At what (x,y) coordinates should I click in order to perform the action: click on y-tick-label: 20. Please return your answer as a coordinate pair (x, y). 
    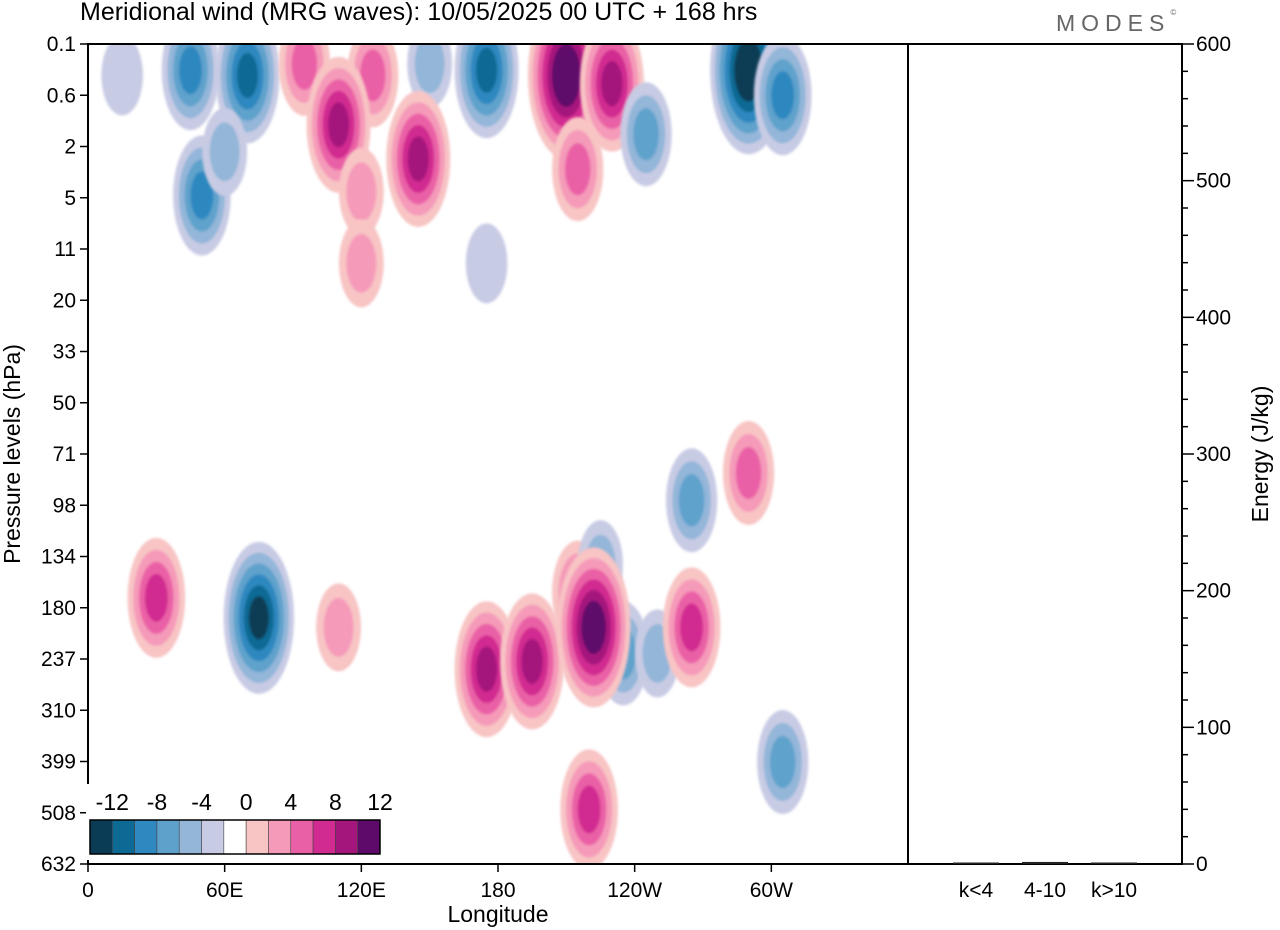
    Looking at the image, I should click on (64, 300).